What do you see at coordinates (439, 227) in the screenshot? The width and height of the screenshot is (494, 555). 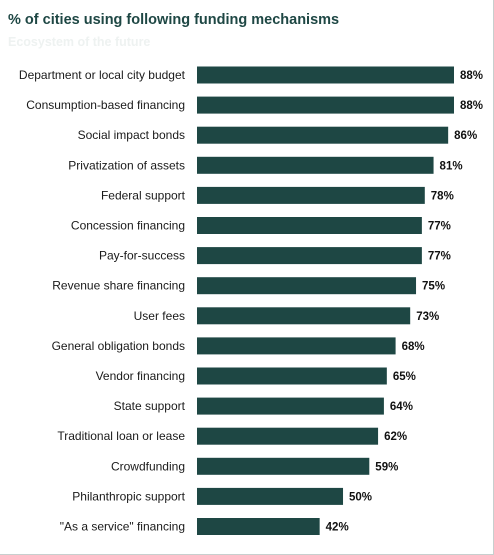 I see `value-label-concession-financing: 77%` at bounding box center [439, 227].